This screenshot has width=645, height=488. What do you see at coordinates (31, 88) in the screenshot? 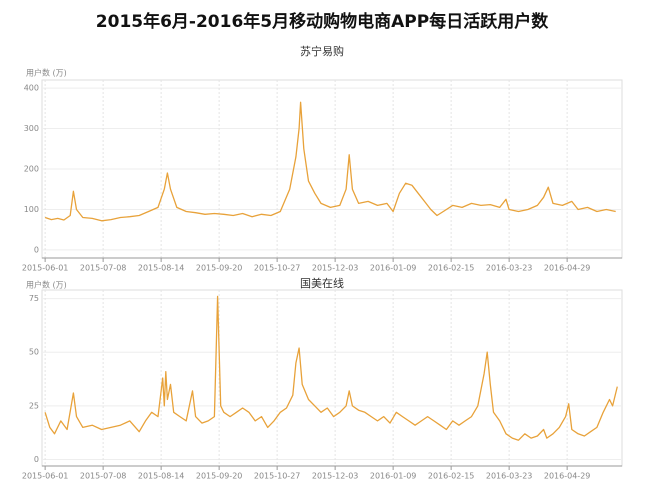
I see `y-tick-label: 400` at bounding box center [31, 88].